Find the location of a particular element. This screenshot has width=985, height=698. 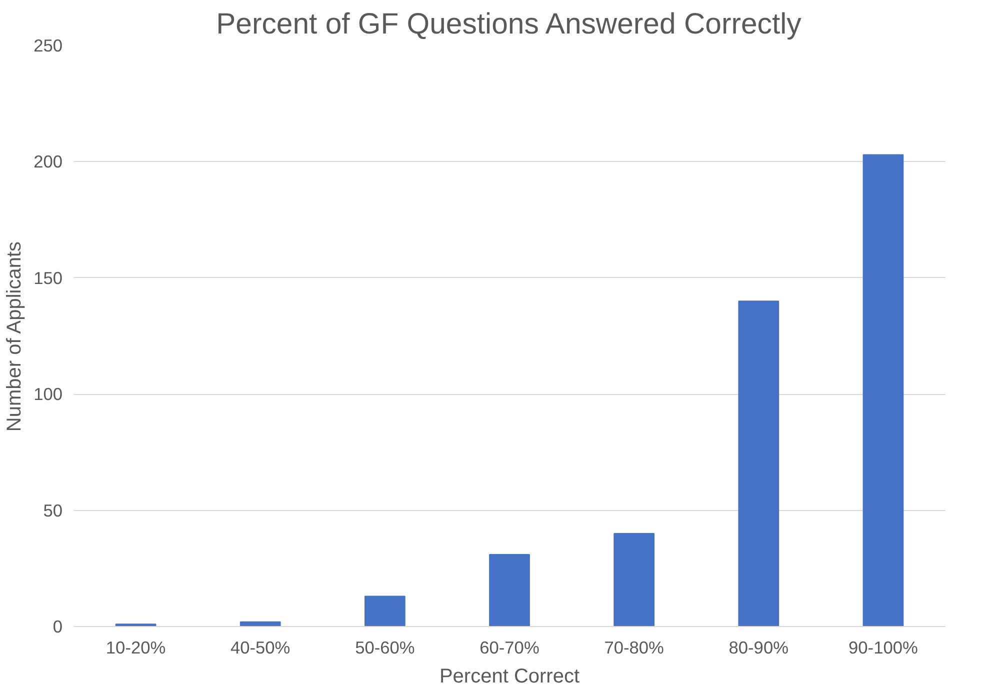

x-tick-label: 50-60% is located at coordinates (385, 648).